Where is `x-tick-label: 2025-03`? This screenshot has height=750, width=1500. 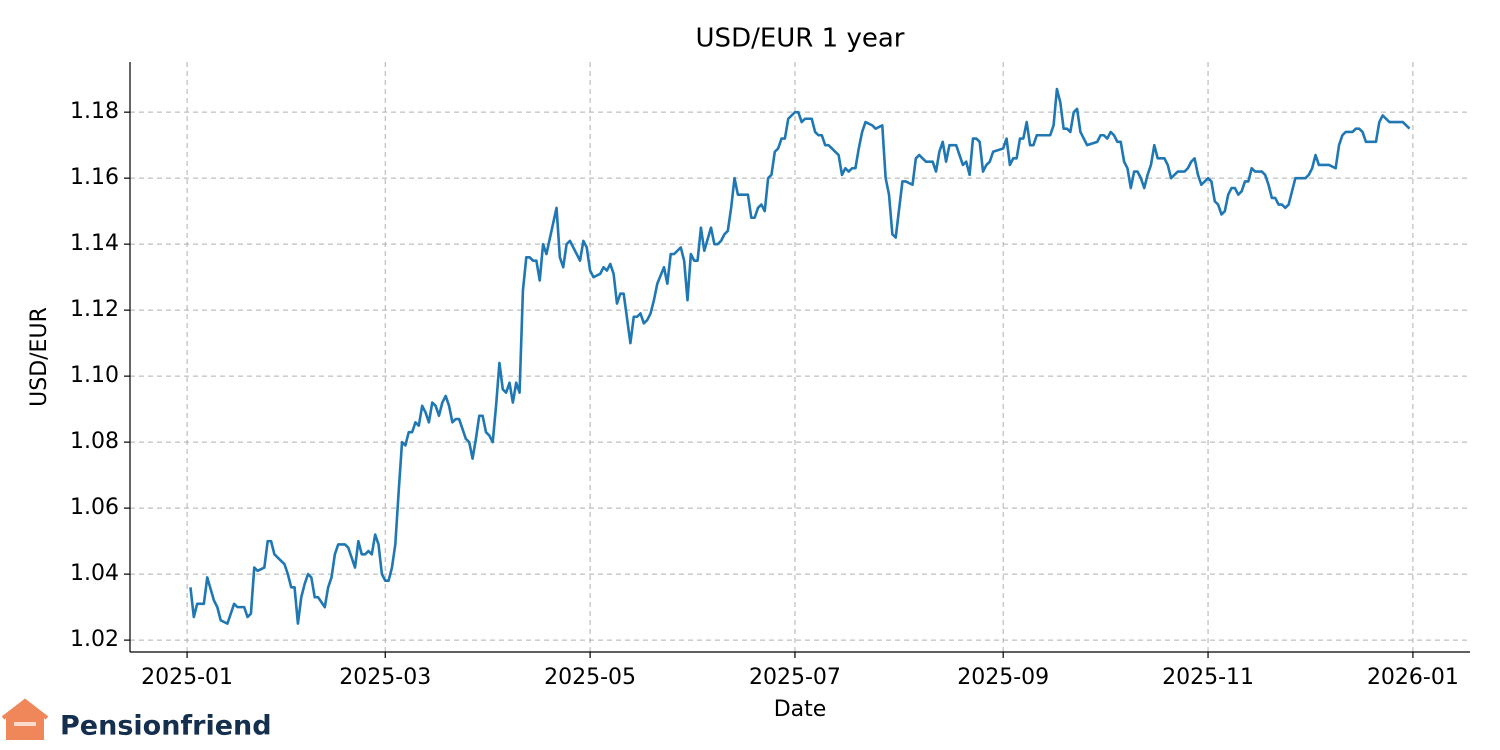 x-tick-label: 2025-03 is located at coordinates (385, 677).